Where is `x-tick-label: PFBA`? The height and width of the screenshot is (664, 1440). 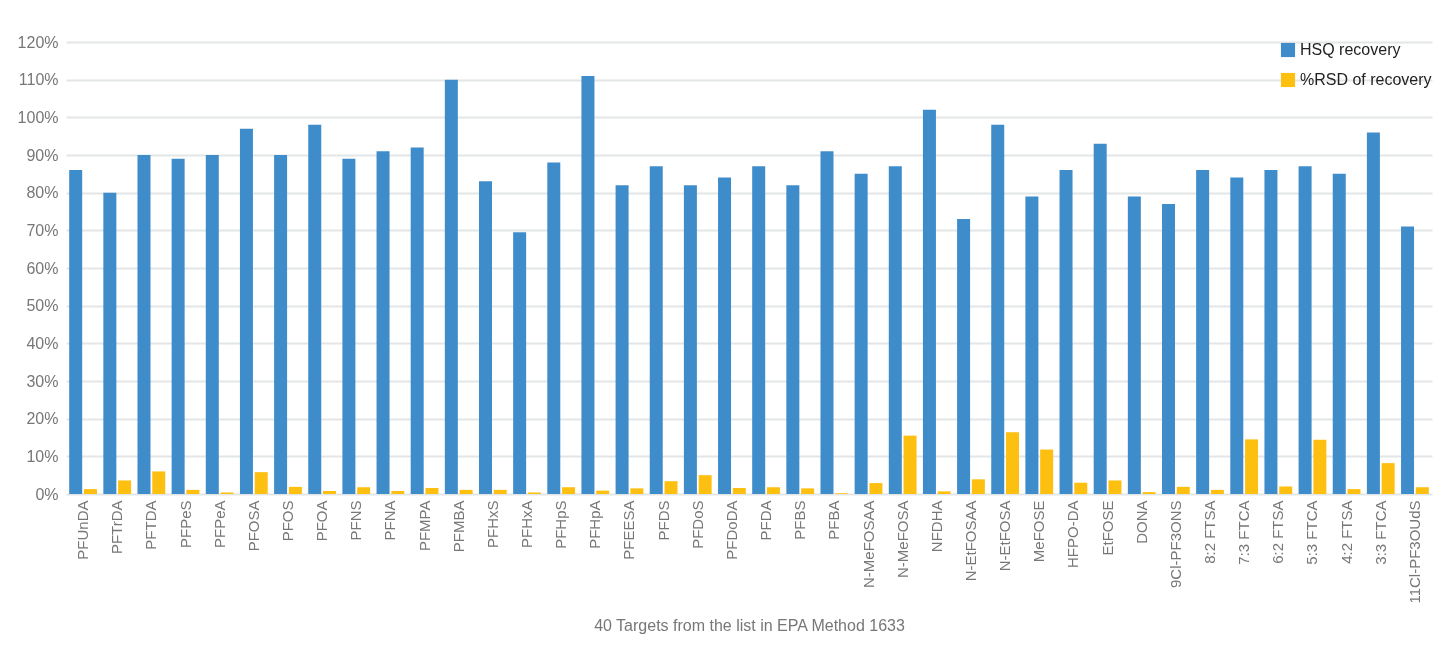 x-tick-label: PFBA is located at coordinates (834, 520).